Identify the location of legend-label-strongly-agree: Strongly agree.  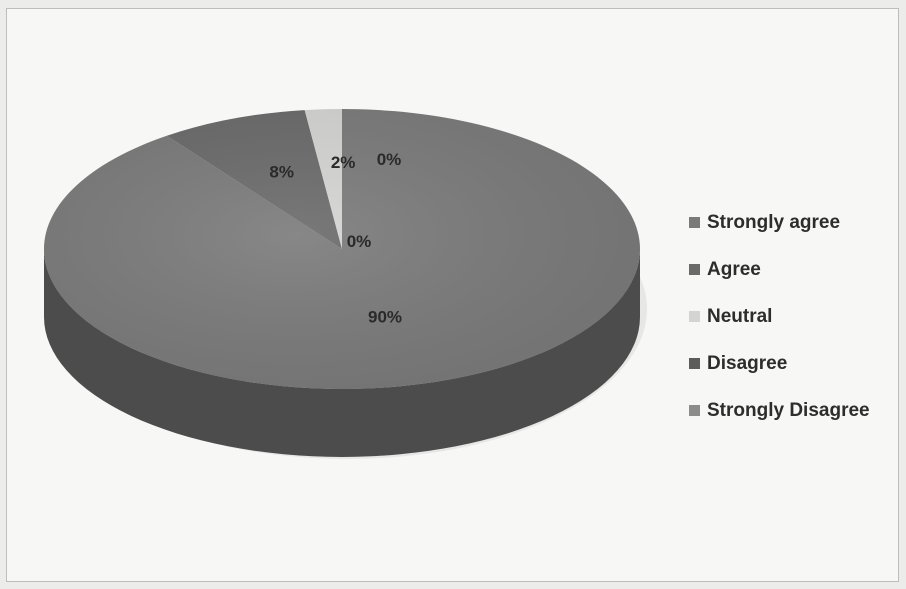
(774, 222).